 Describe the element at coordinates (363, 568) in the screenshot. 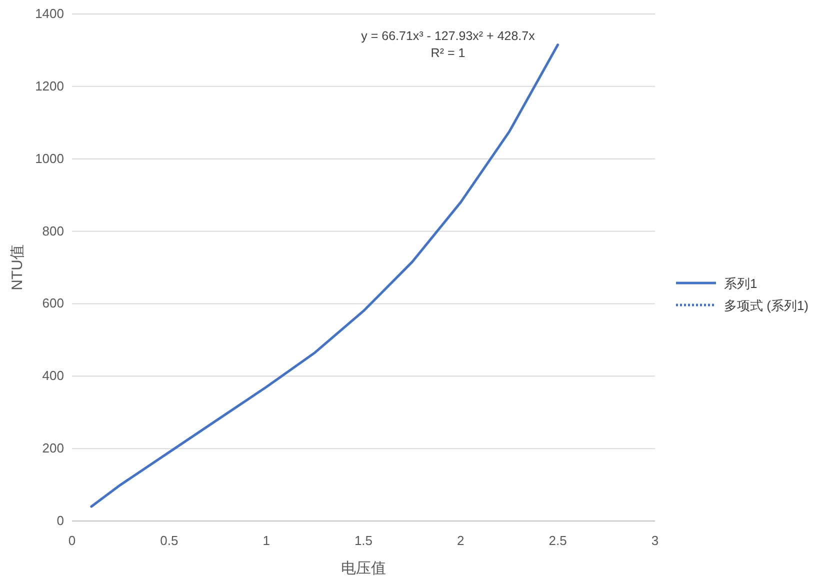

I see `x-axis-title: 电压值` at that location.